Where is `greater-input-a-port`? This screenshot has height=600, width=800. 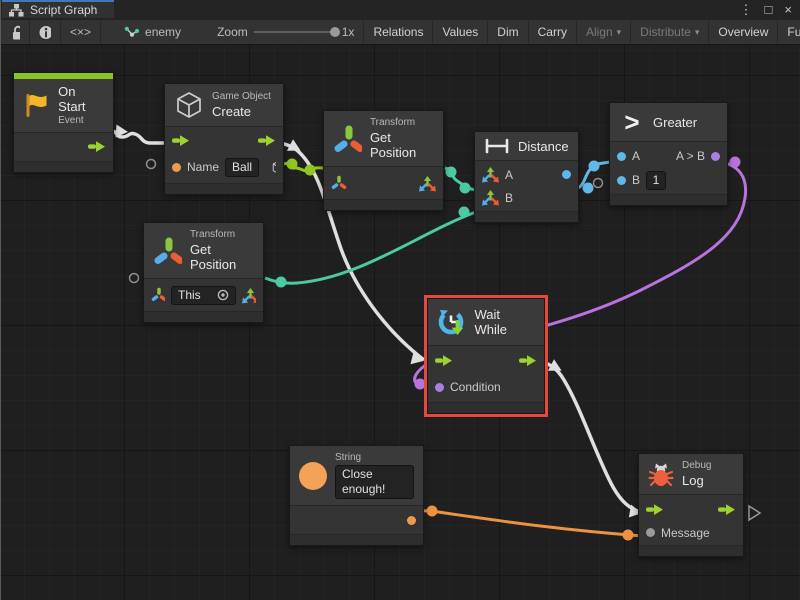
greater-input-a-port is located at coordinates (621, 156).